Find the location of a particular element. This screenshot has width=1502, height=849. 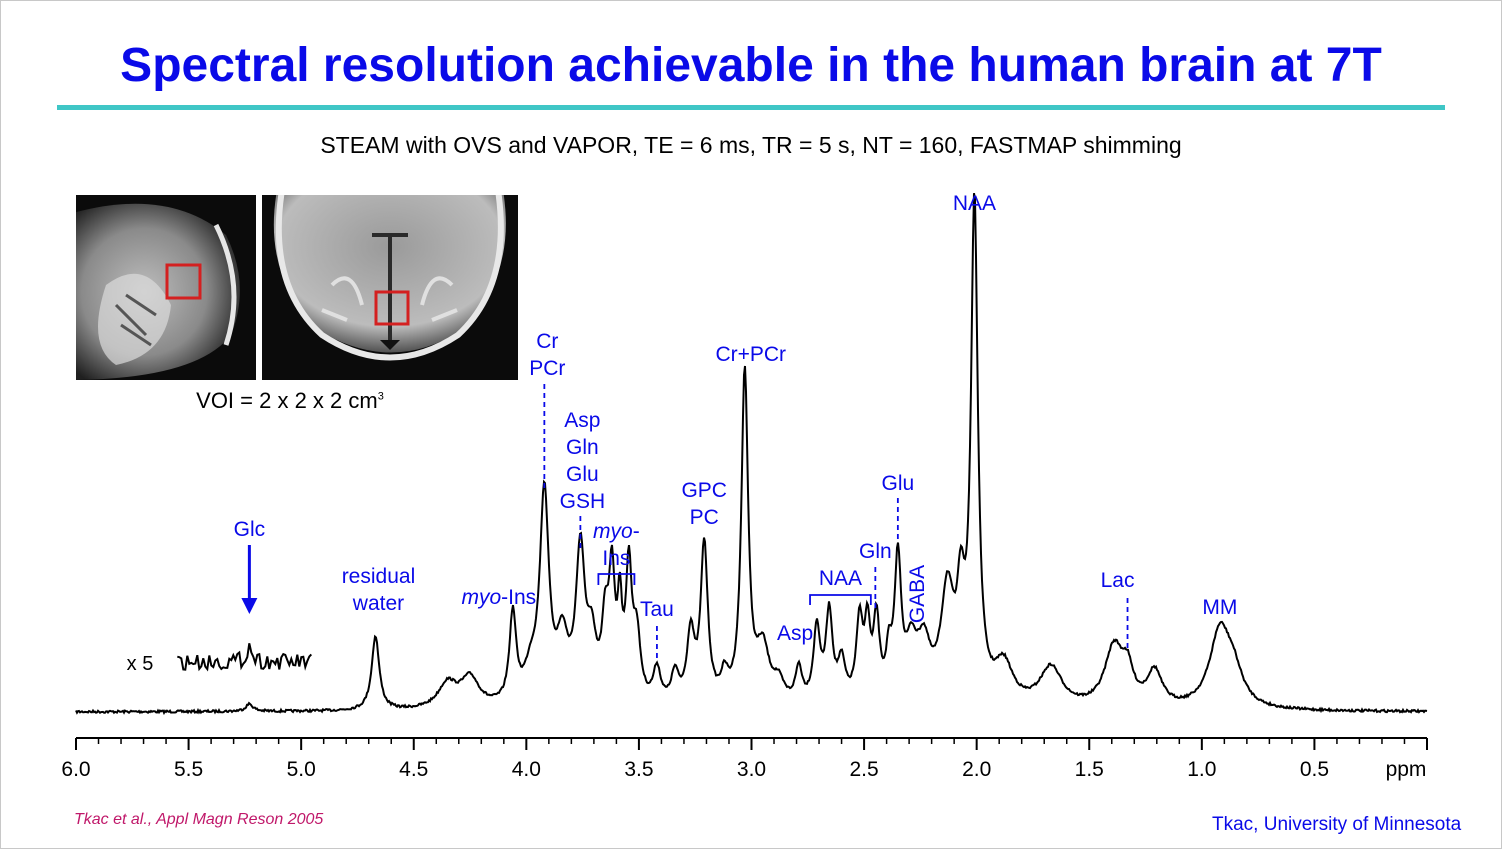

citation: Tkac et al., Appl Magn Reson 2005 is located at coordinates (199, 819).